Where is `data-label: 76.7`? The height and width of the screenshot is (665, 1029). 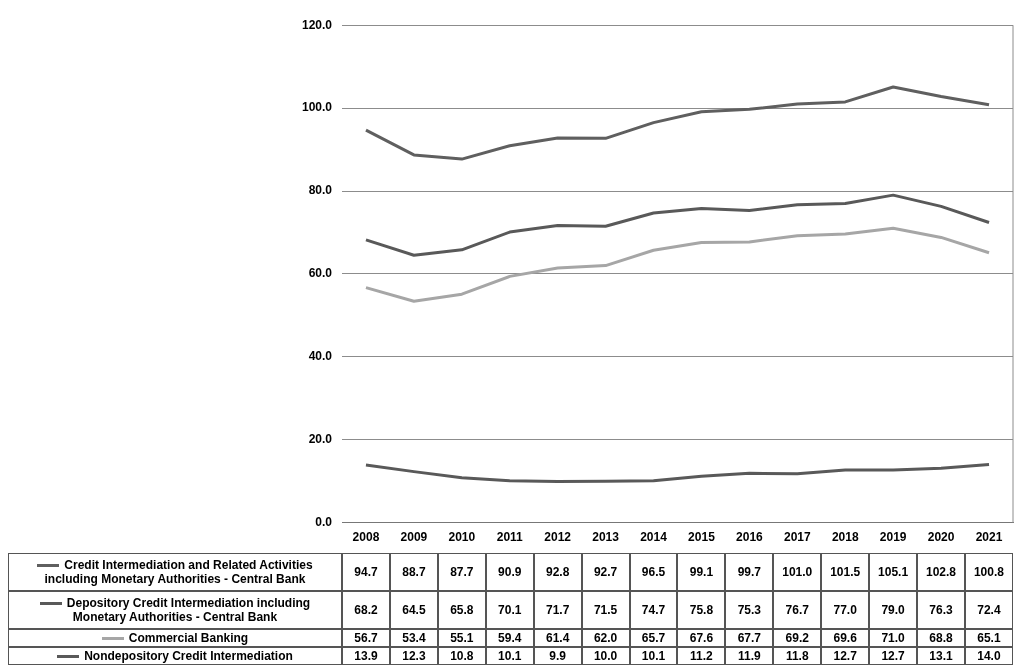 data-label: 76.7 is located at coordinates (797, 610).